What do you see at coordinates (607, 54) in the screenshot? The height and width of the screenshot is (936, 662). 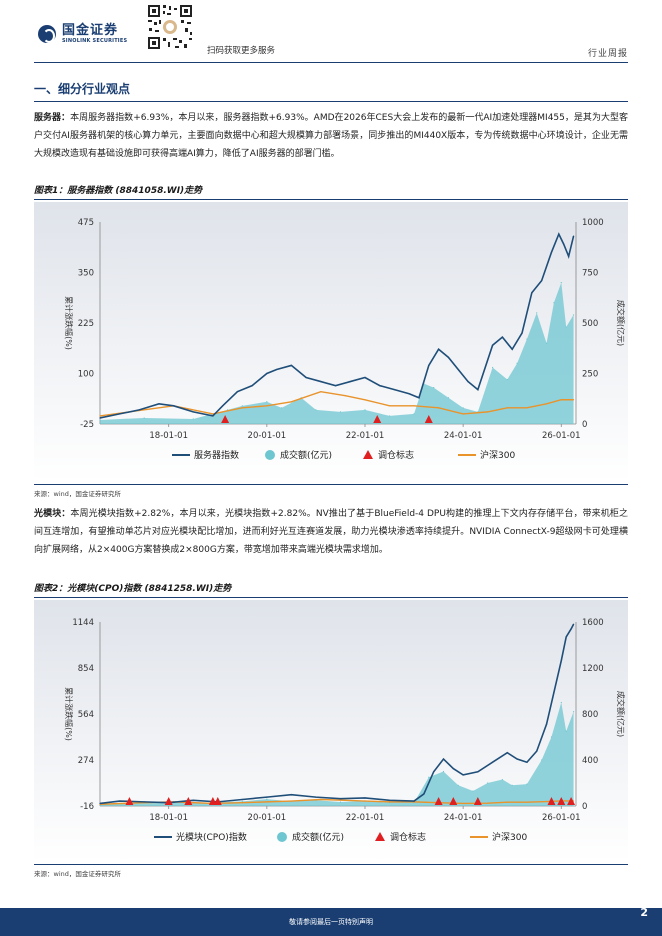 I see `report-type: 行业周报` at bounding box center [607, 54].